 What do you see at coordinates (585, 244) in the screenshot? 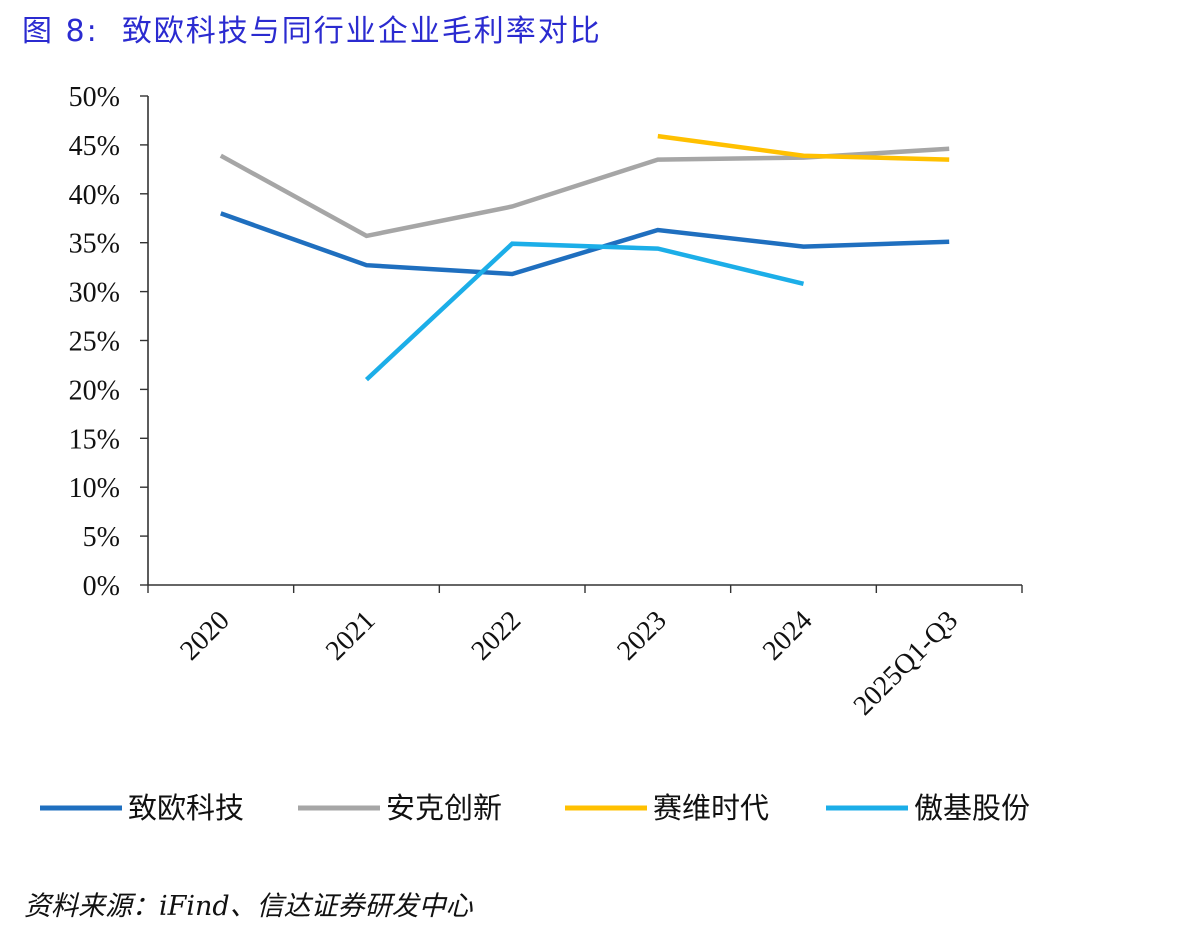
I see `series-line-致欧科技` at bounding box center [585, 244].